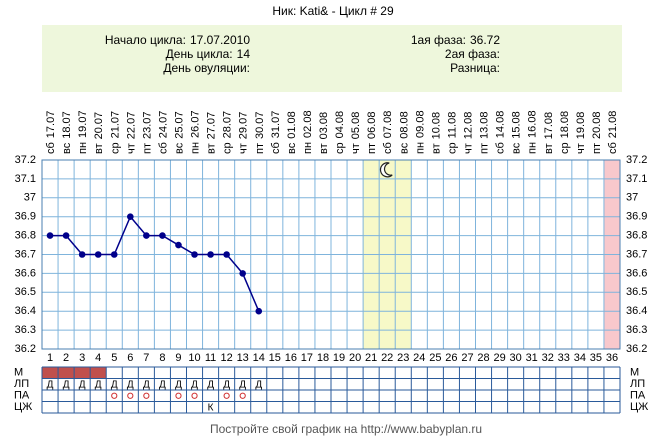 The height and width of the screenshot is (445, 666). Describe the element at coordinates (634, 373) in the screenshot. I see `row-label-right: М` at that location.